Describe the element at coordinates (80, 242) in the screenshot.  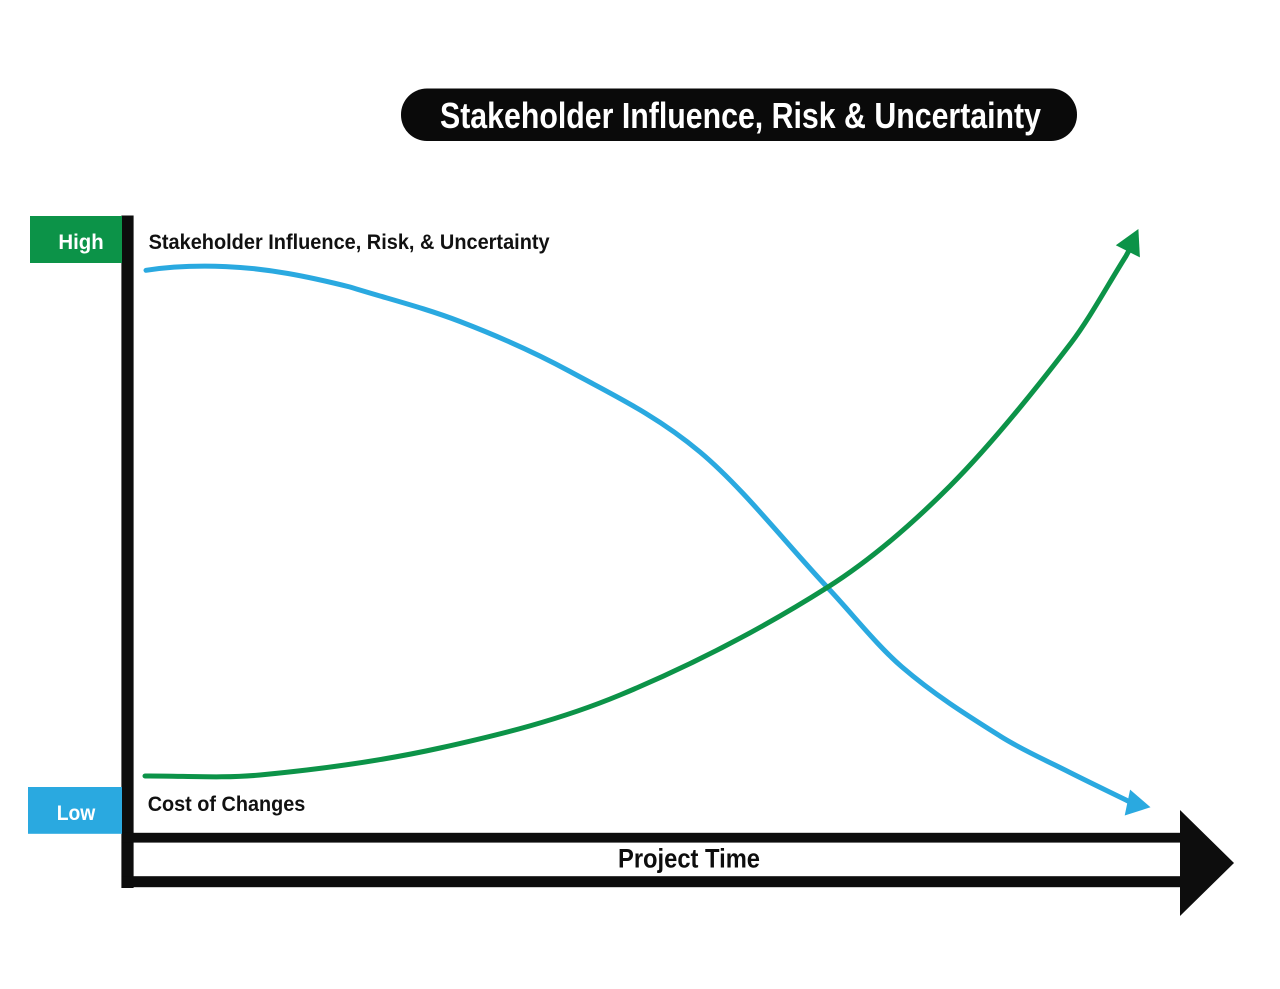
I see `svg-text: High` at that location.